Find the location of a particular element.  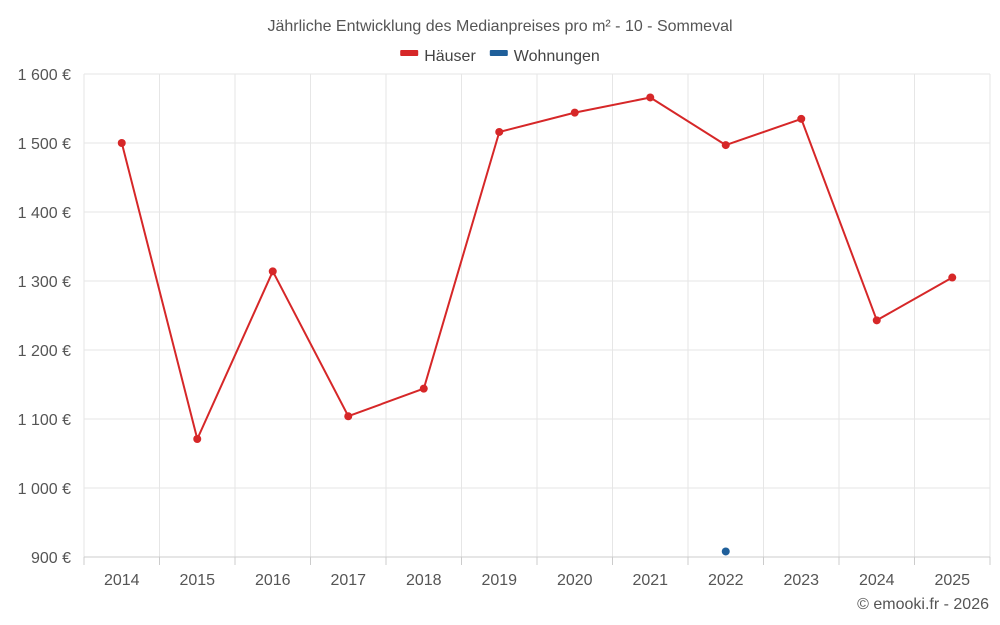

data-point-0-2014 is located at coordinates (121, 143).